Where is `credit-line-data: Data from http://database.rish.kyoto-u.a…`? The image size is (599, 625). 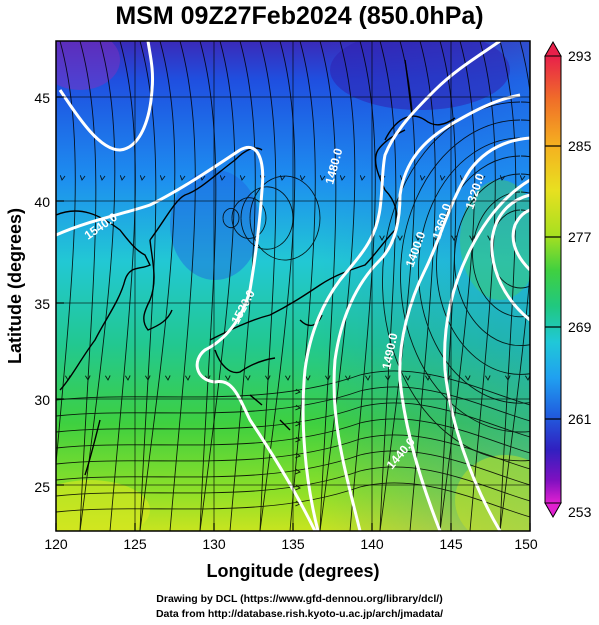
credit-line-data: Data from http://database.rish.kyoto-u.a… is located at coordinates (299, 614).